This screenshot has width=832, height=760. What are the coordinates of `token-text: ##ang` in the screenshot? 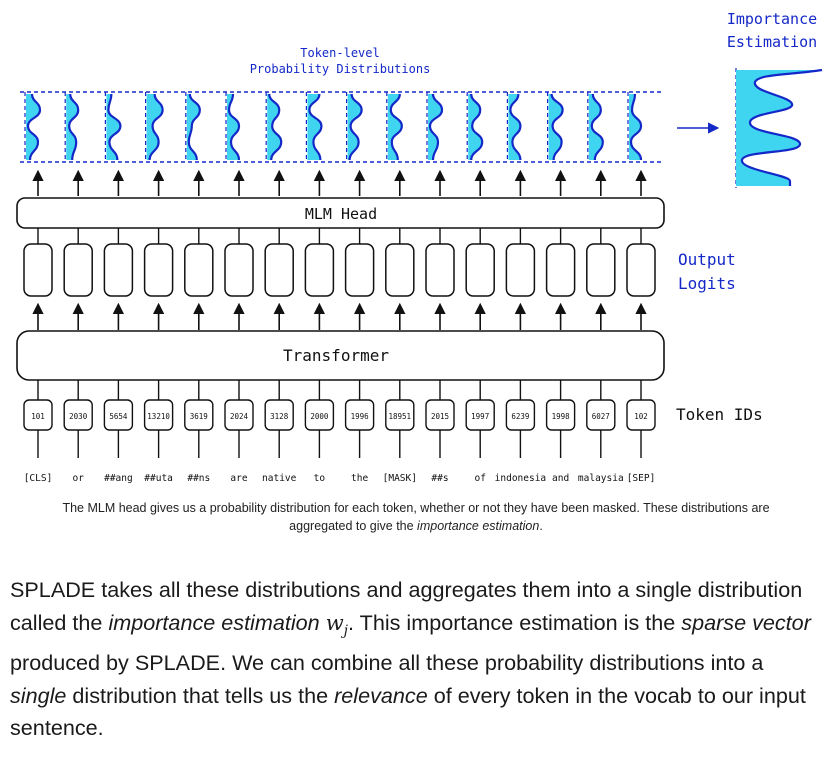 It's located at (118, 478).